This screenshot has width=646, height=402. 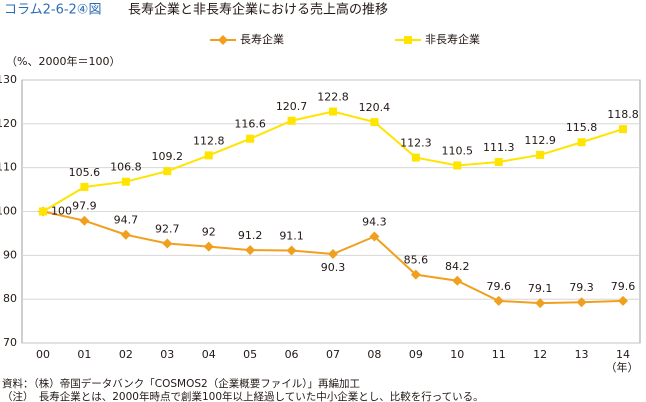 What do you see at coordinates (291, 236) in the screenshot?
I see `data-label: 91.1` at bounding box center [291, 236].